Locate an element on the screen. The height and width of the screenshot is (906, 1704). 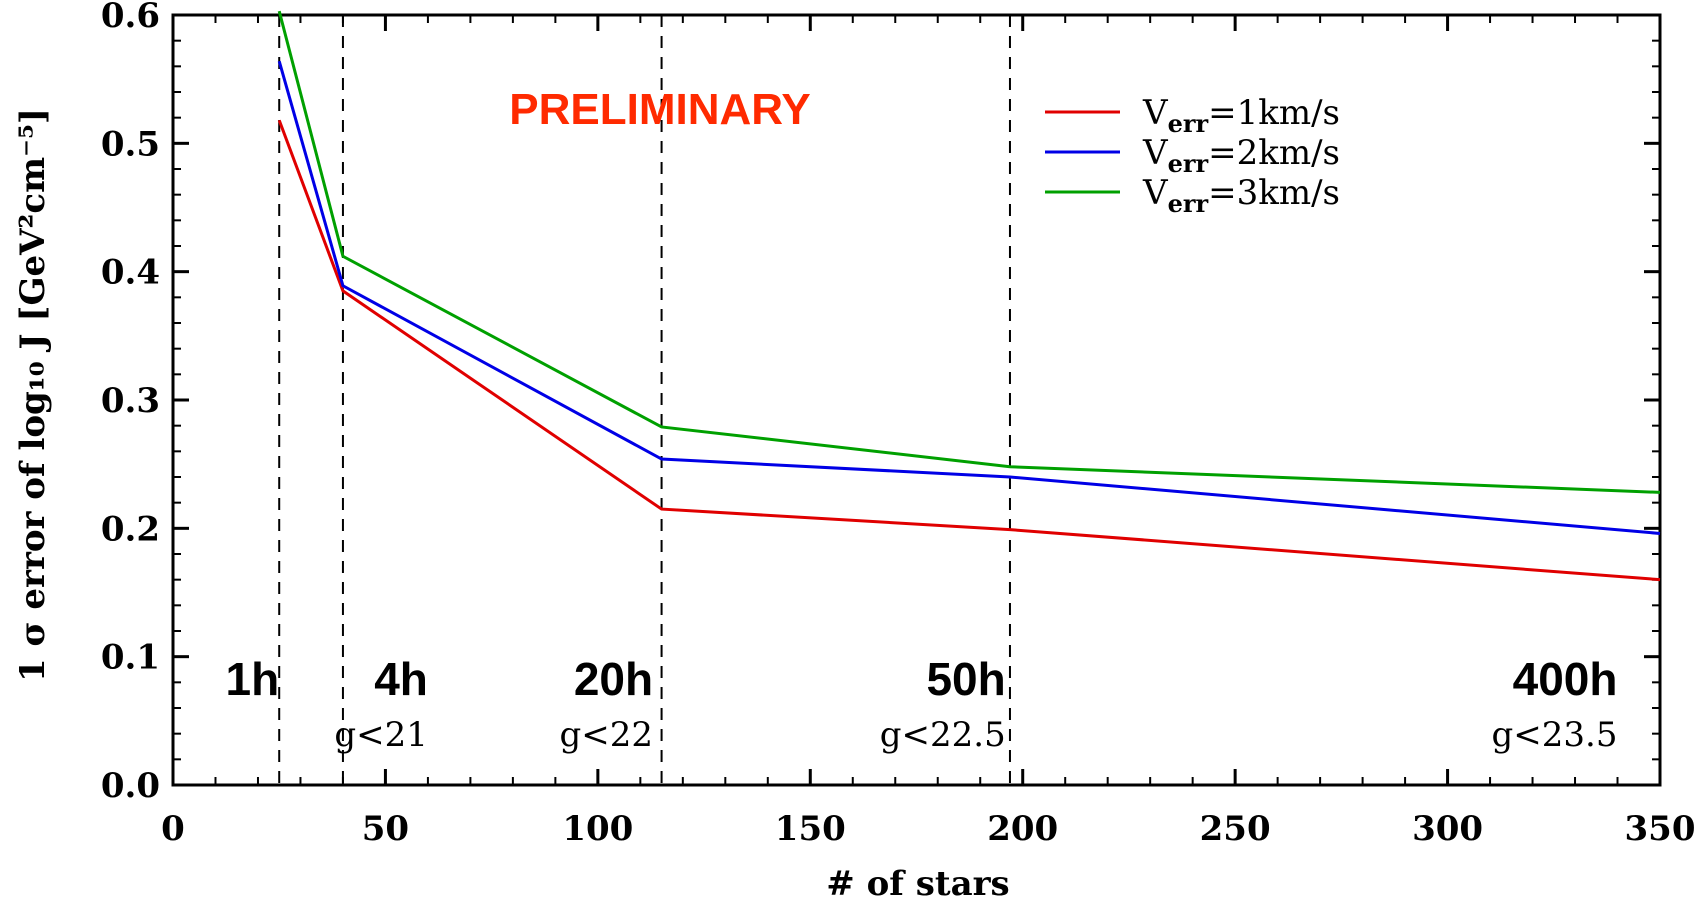
x-tick-label: 300 is located at coordinates (1447, 829).